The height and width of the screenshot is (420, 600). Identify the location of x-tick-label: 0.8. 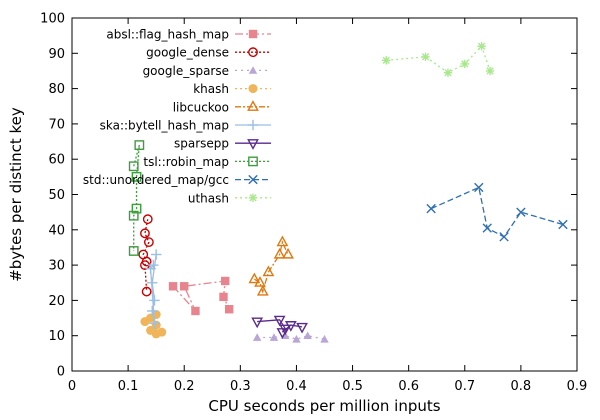
(521, 386).